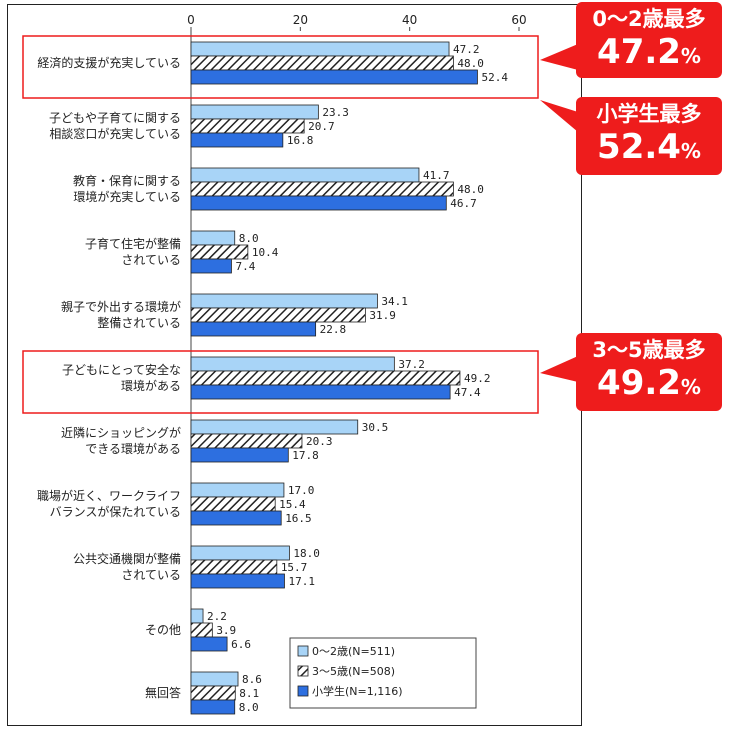 This screenshot has height=730, width=740. Describe the element at coordinates (333, 329) in the screenshot. I see `data-label: 22.8` at that location.